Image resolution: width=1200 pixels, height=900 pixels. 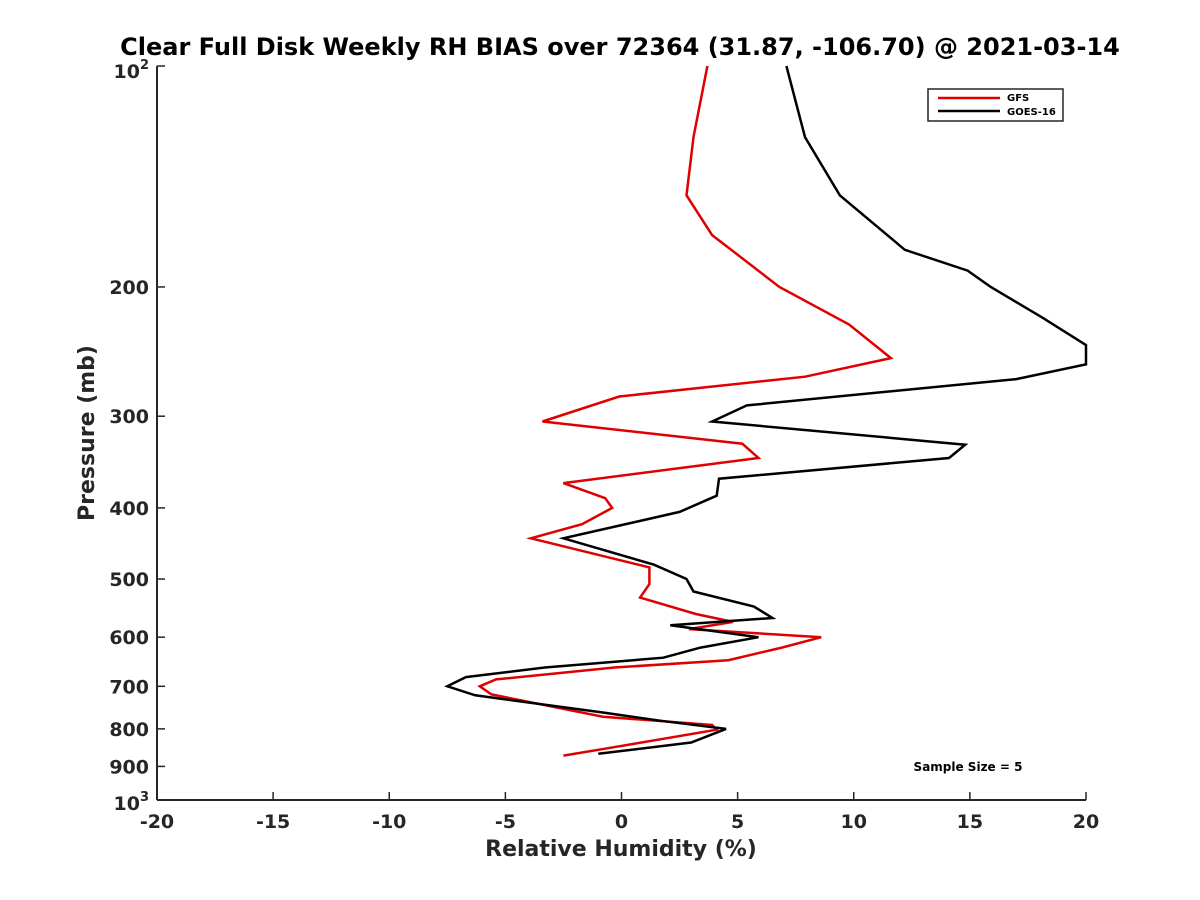 I want to click on y-tick-label: 400, so click(x=129, y=509).